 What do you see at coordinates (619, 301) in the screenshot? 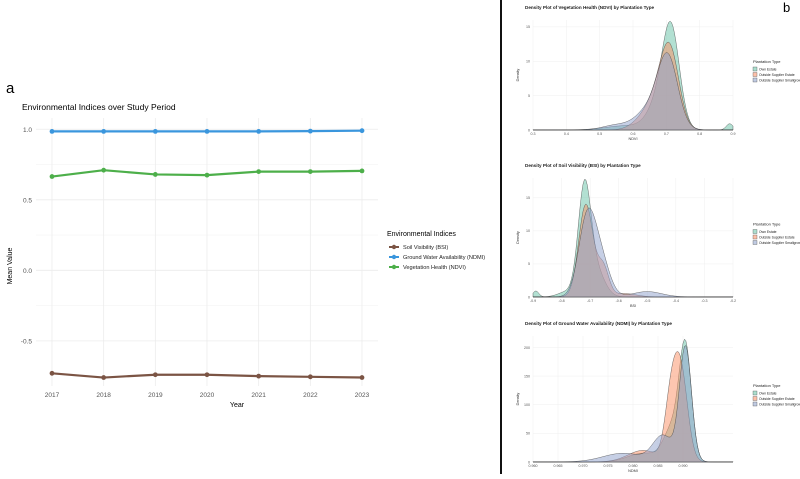
I see `x-tick-label: -0.6` at bounding box center [619, 301].